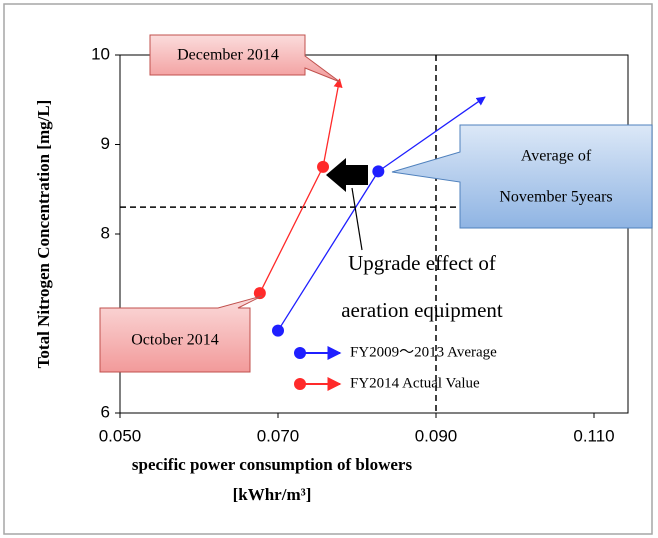 Image resolution: width=658 pixels, height=538 pixels. I want to click on x-tick-label: 0.090, so click(436, 435).